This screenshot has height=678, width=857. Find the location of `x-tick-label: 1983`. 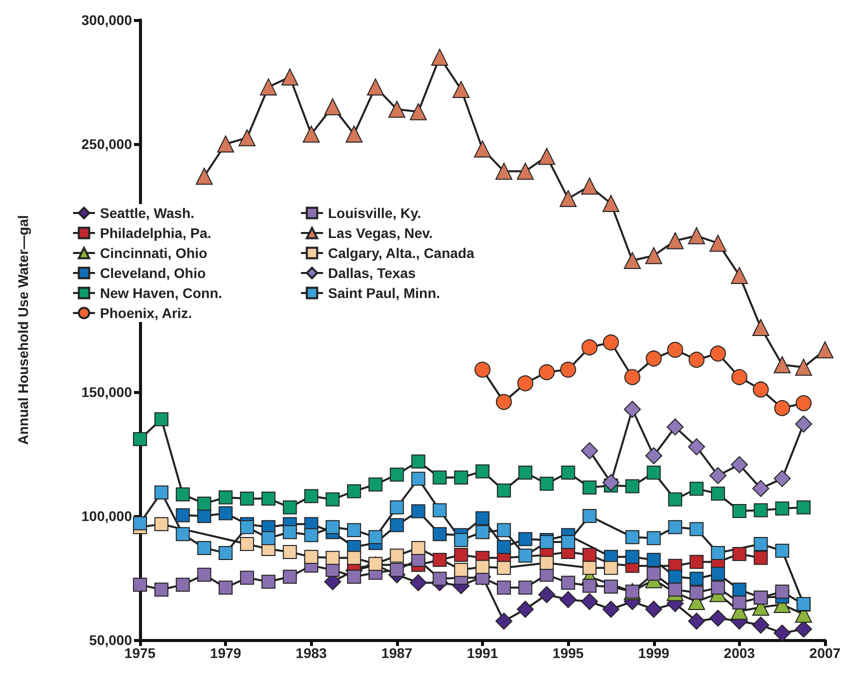

x-tick-label: 1983 is located at coordinates (312, 653).